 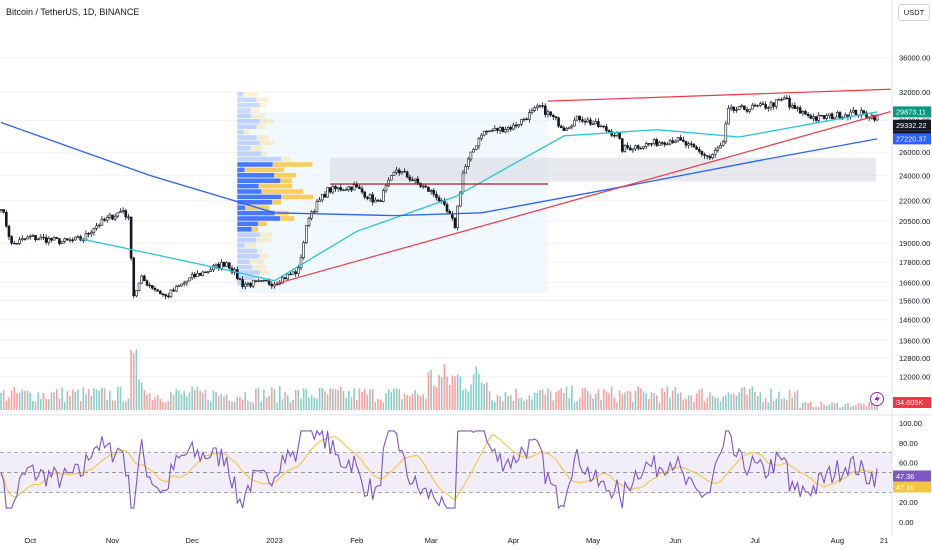 I want to click on rsi-label: 47.36, so click(x=905, y=476).